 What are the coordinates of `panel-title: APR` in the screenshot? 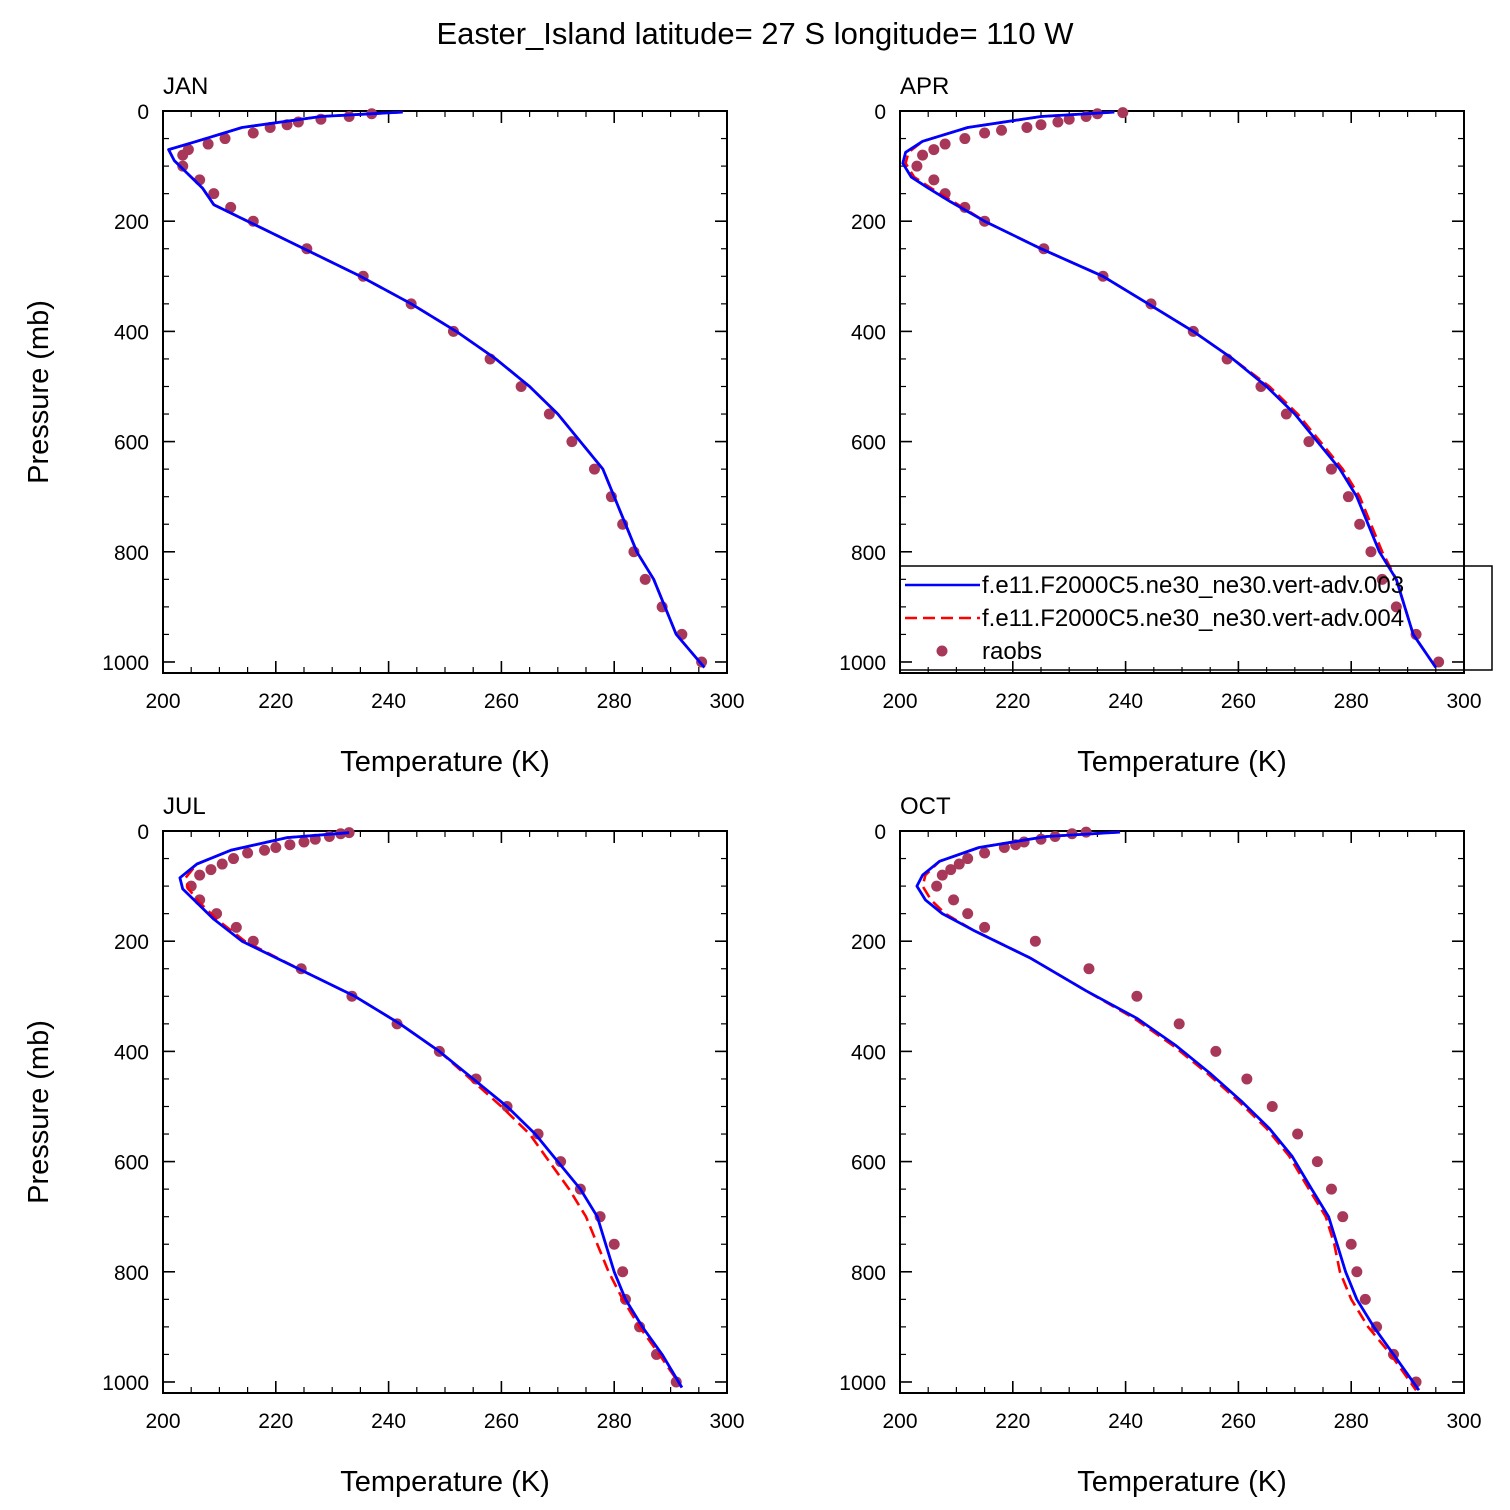 It's located at (924, 86).